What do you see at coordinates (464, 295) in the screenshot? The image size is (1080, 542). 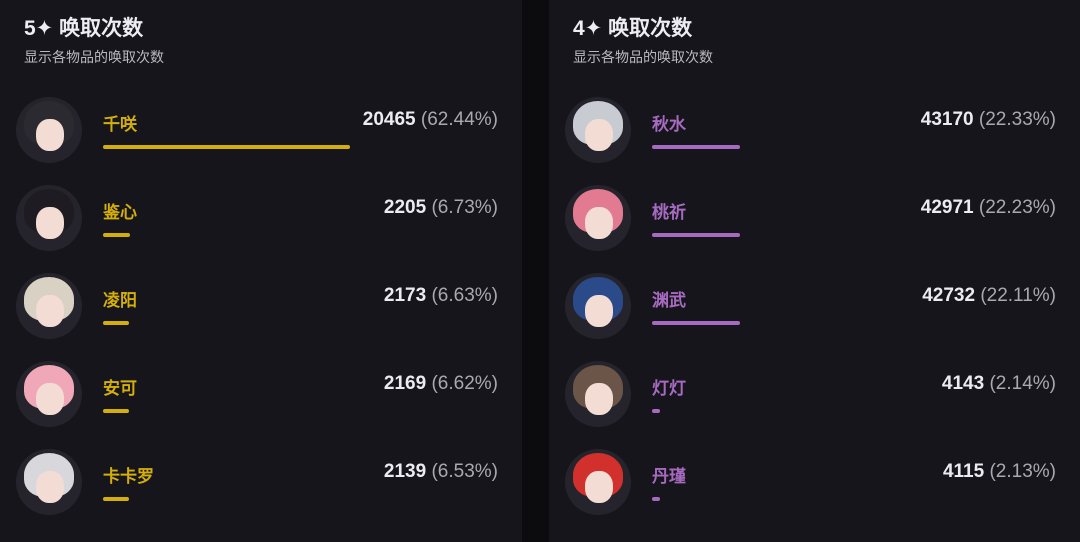 I see `item-percent: (6.63%)` at bounding box center [464, 295].